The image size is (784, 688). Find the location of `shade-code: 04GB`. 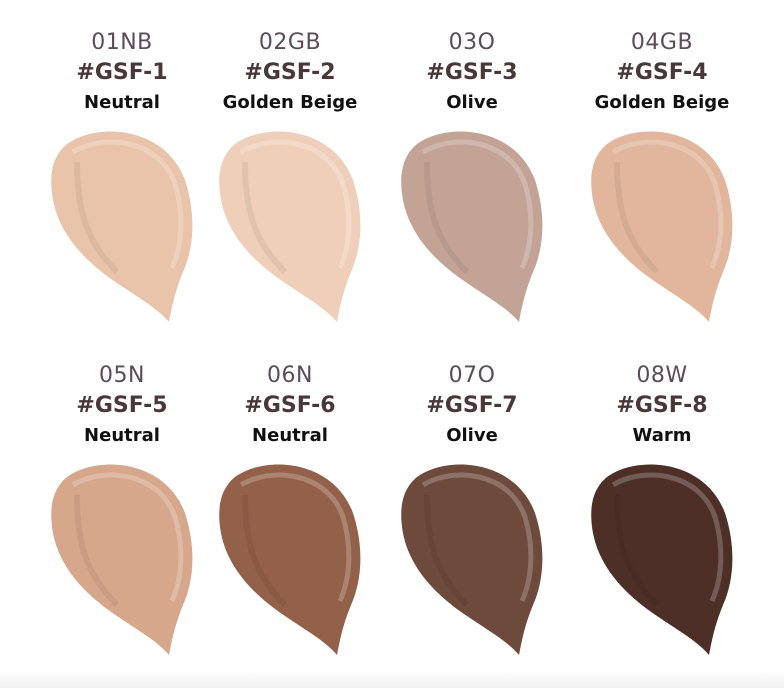

shade-code: 04GB is located at coordinates (662, 42).